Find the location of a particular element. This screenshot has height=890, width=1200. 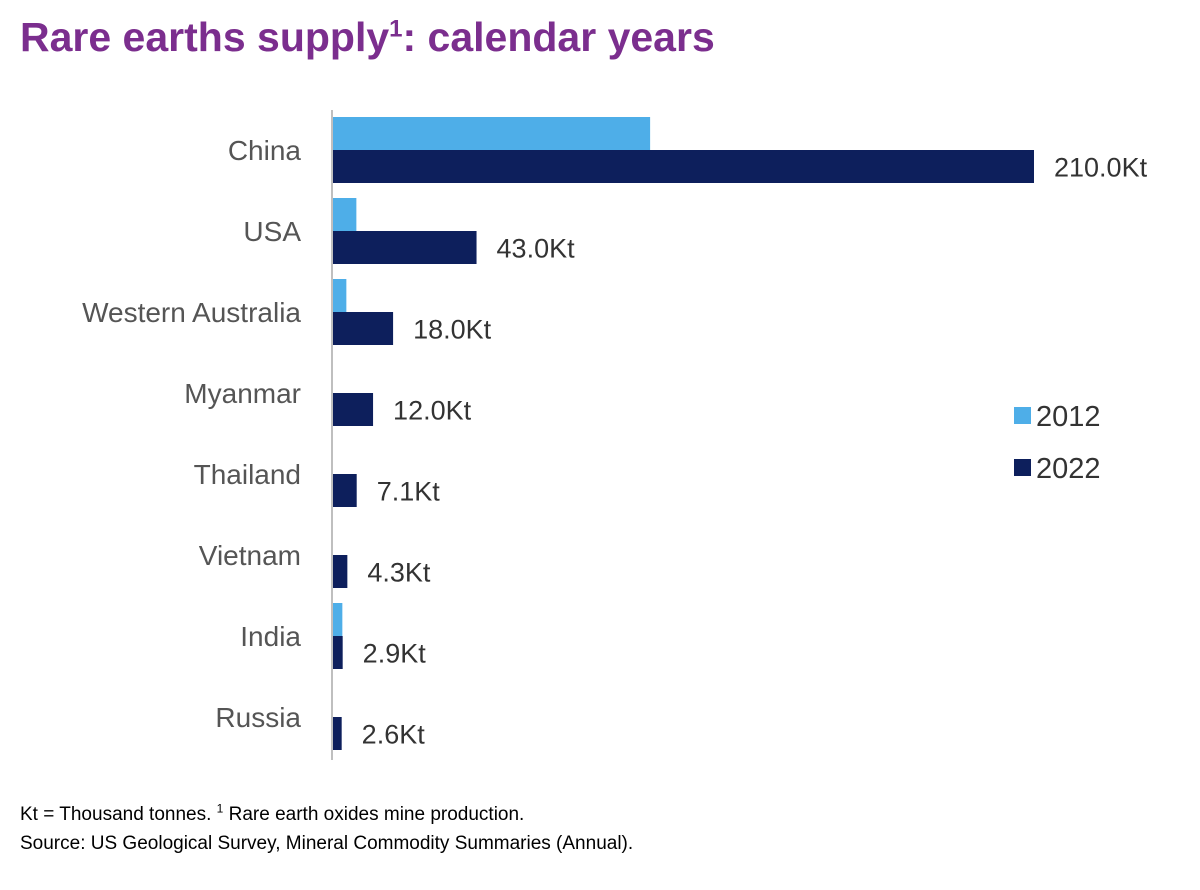

value-label-western-australia: 18.0Kt is located at coordinates (452, 330).